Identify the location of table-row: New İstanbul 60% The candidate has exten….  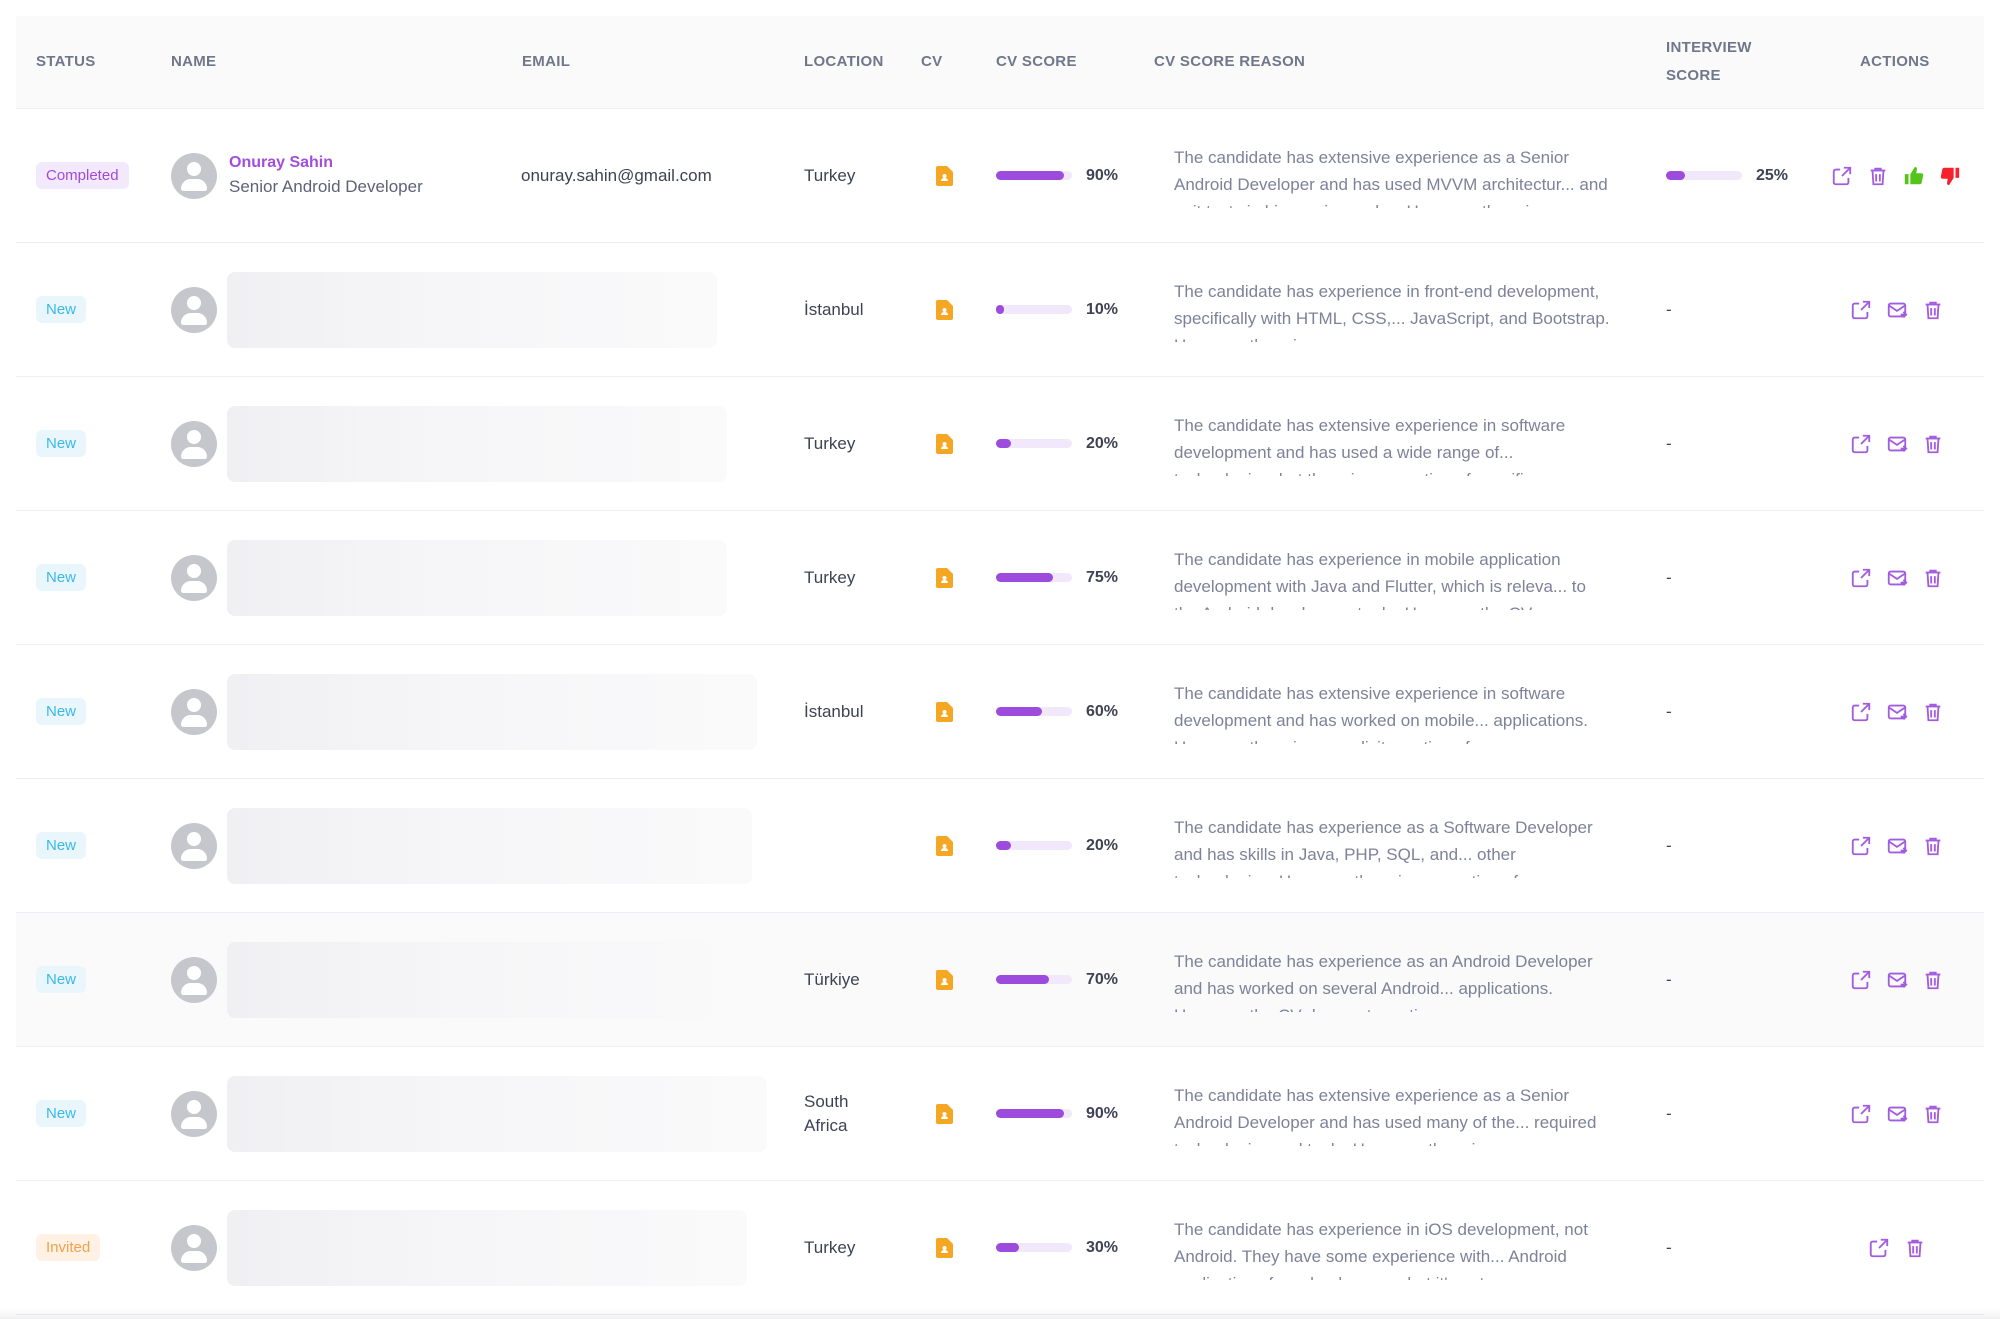
(1000, 712).